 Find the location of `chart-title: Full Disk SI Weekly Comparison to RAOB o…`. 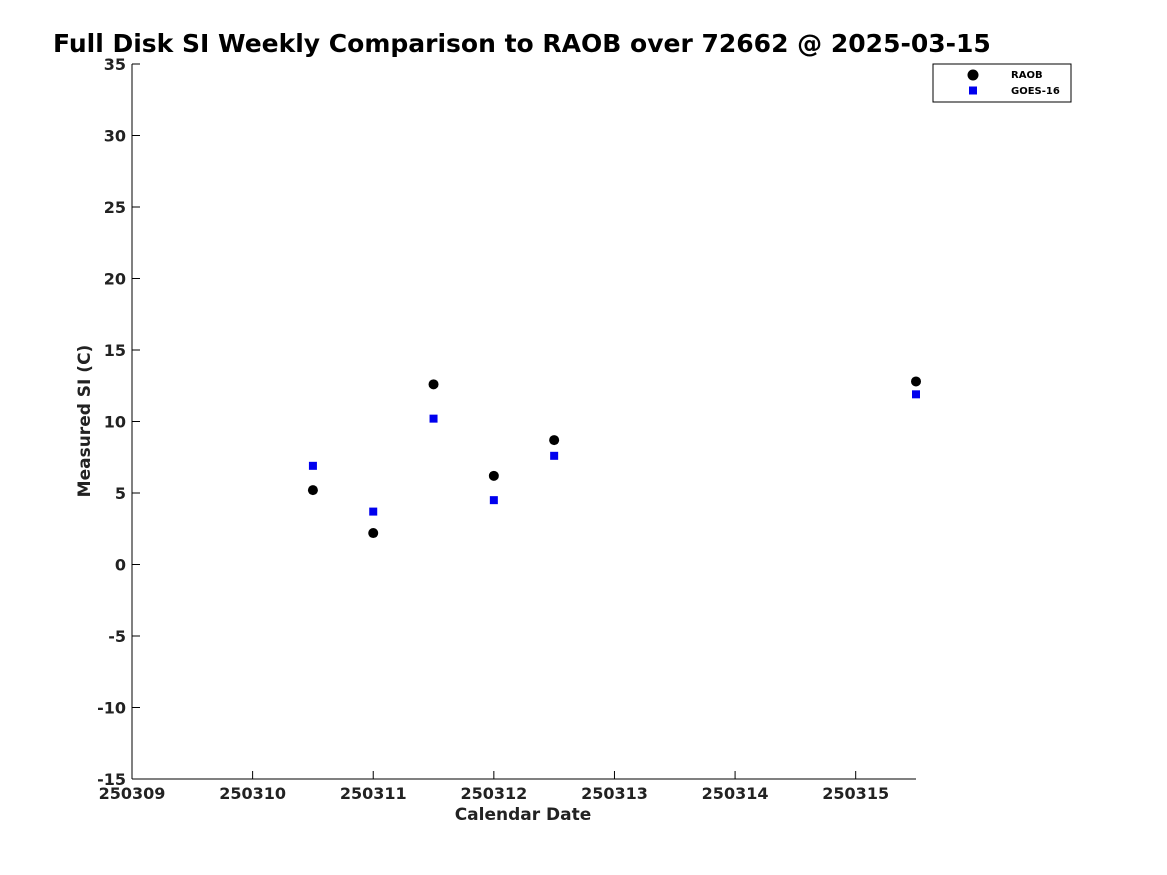

chart-title: Full Disk SI Weekly Comparison to RAOB o… is located at coordinates (522, 43).